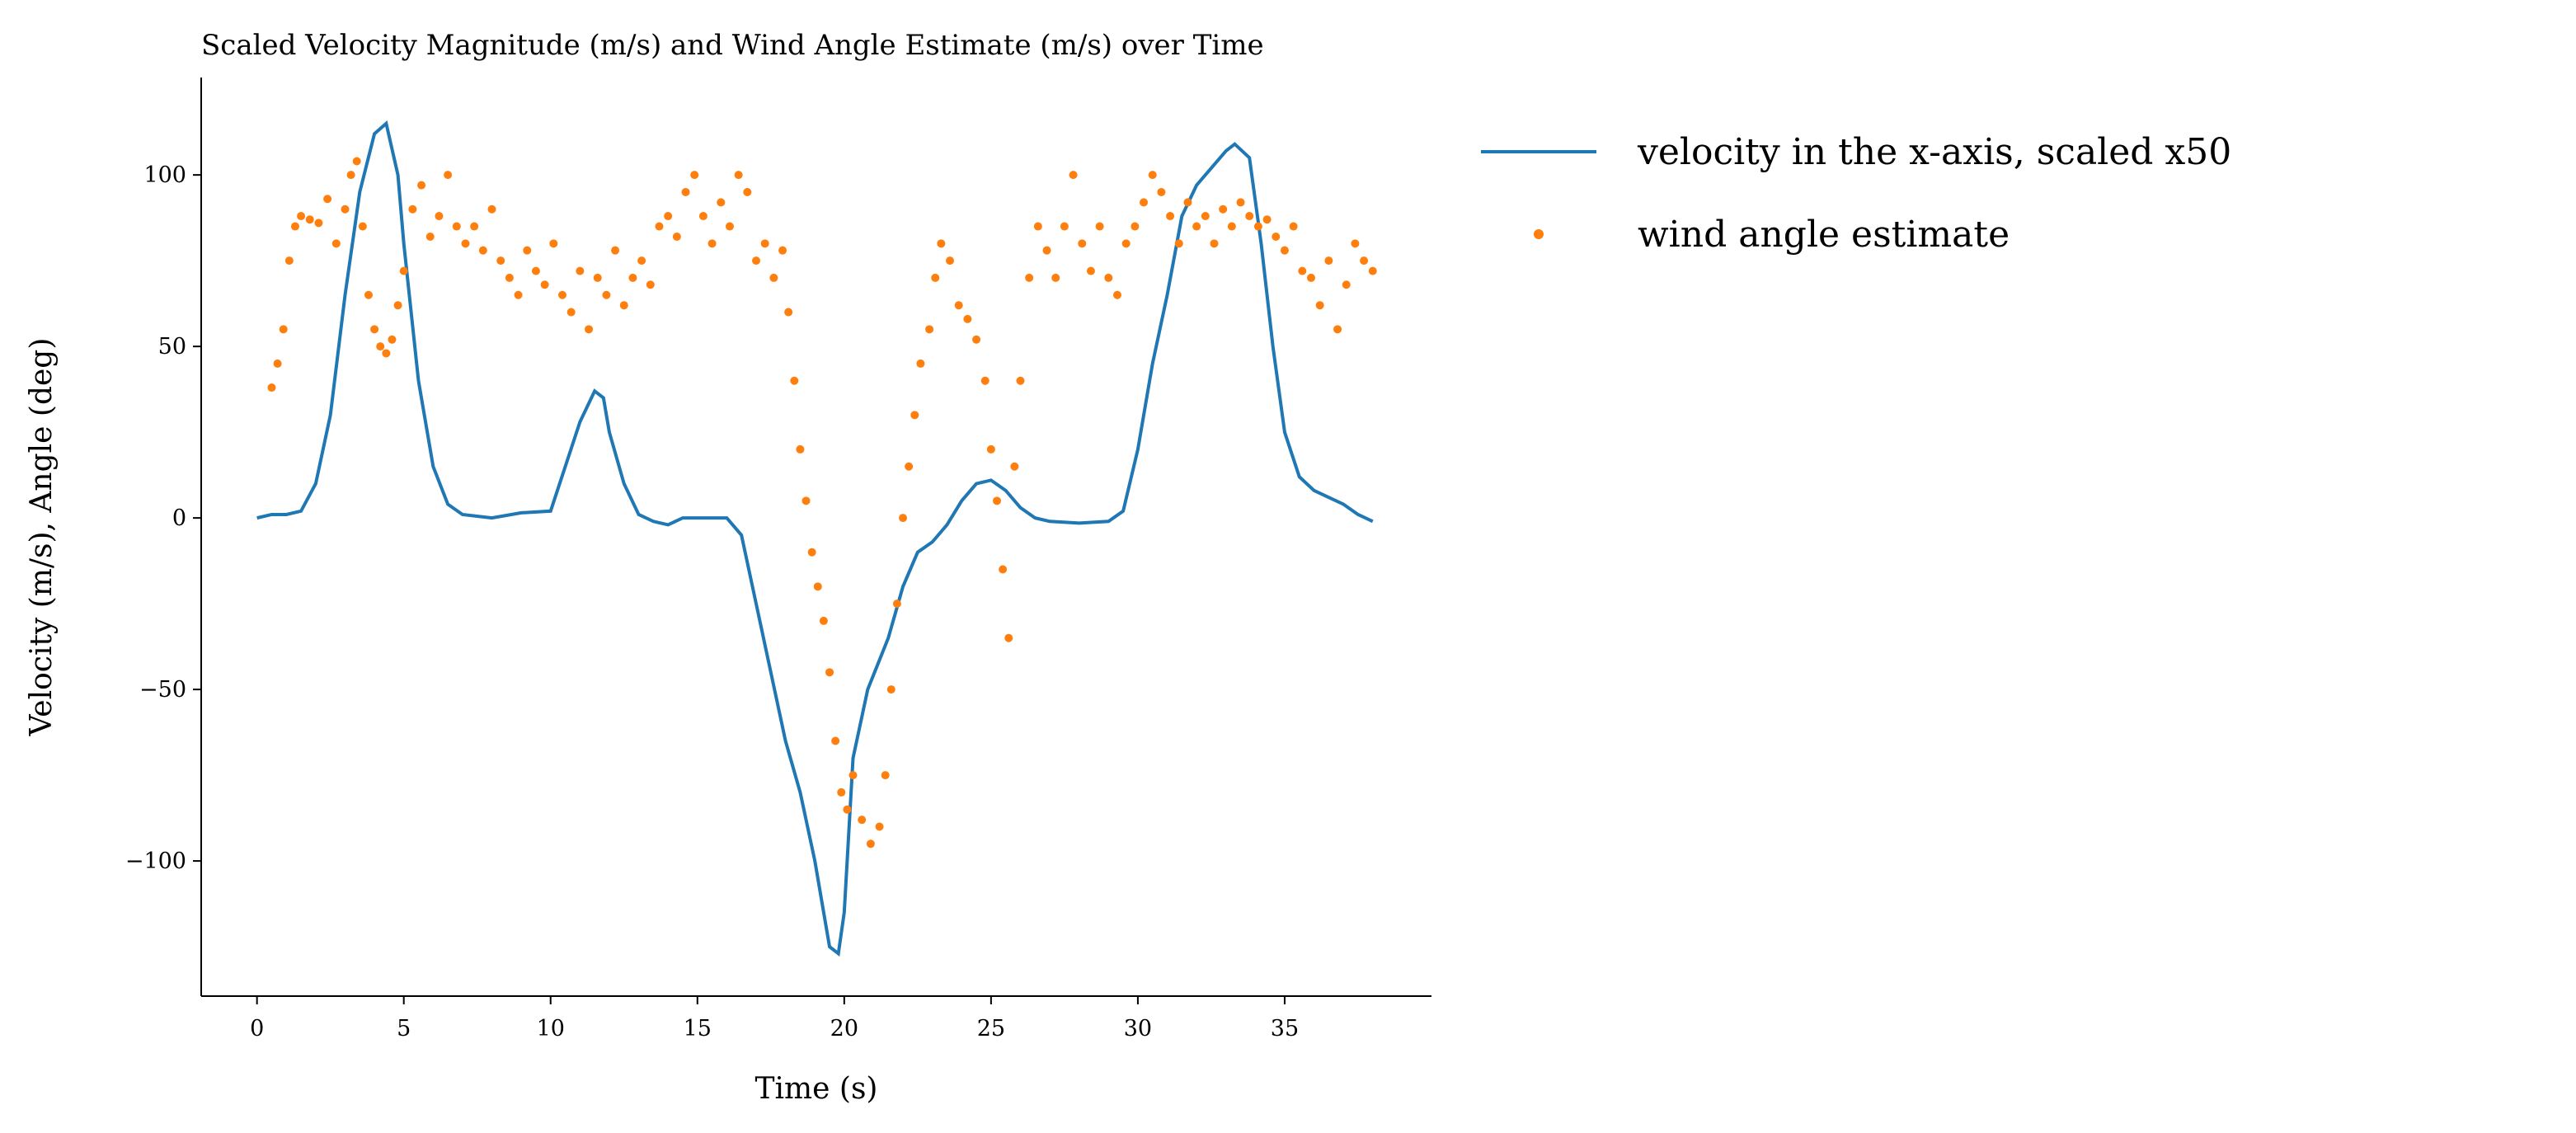 This screenshot has width=2576, height=1133. Describe the element at coordinates (164, 175) in the screenshot. I see `y-tick-label: 100` at that location.